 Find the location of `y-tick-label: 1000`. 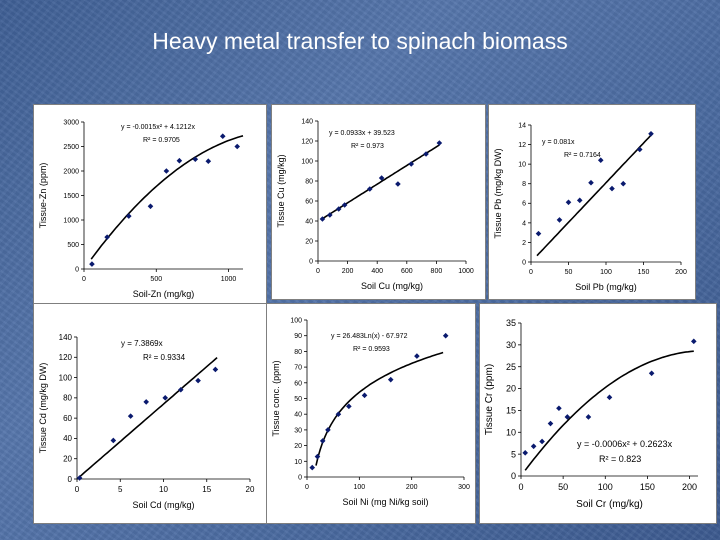

y-tick-label: 1000 is located at coordinates (71, 220).